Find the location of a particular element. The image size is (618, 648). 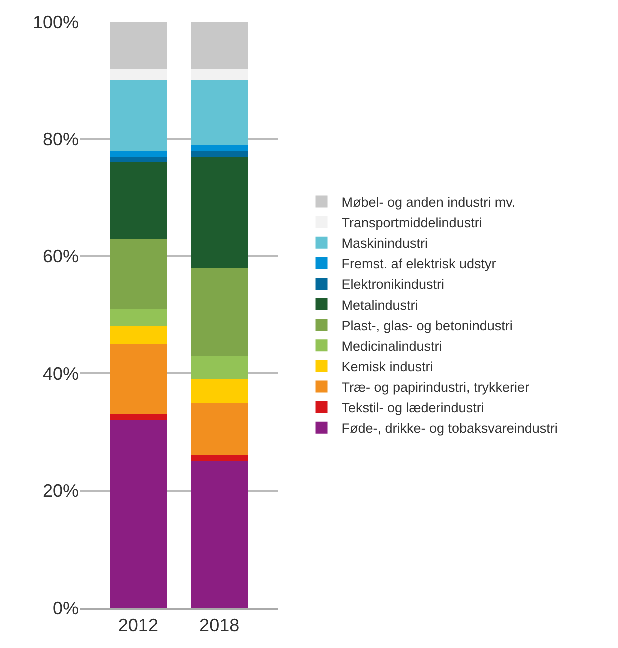

legend-label: Elektronikindustri is located at coordinates (393, 284).